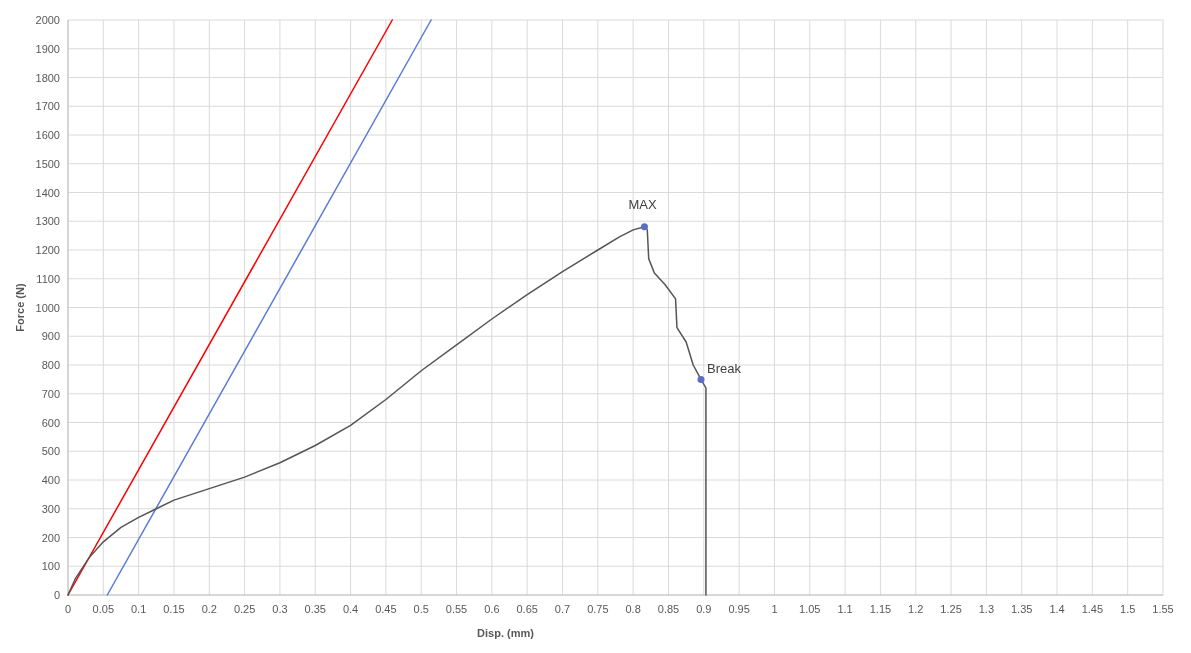 Image resolution: width=1191 pixels, height=653 pixels. I want to click on x-tick-label: 1.35, so click(1022, 609).